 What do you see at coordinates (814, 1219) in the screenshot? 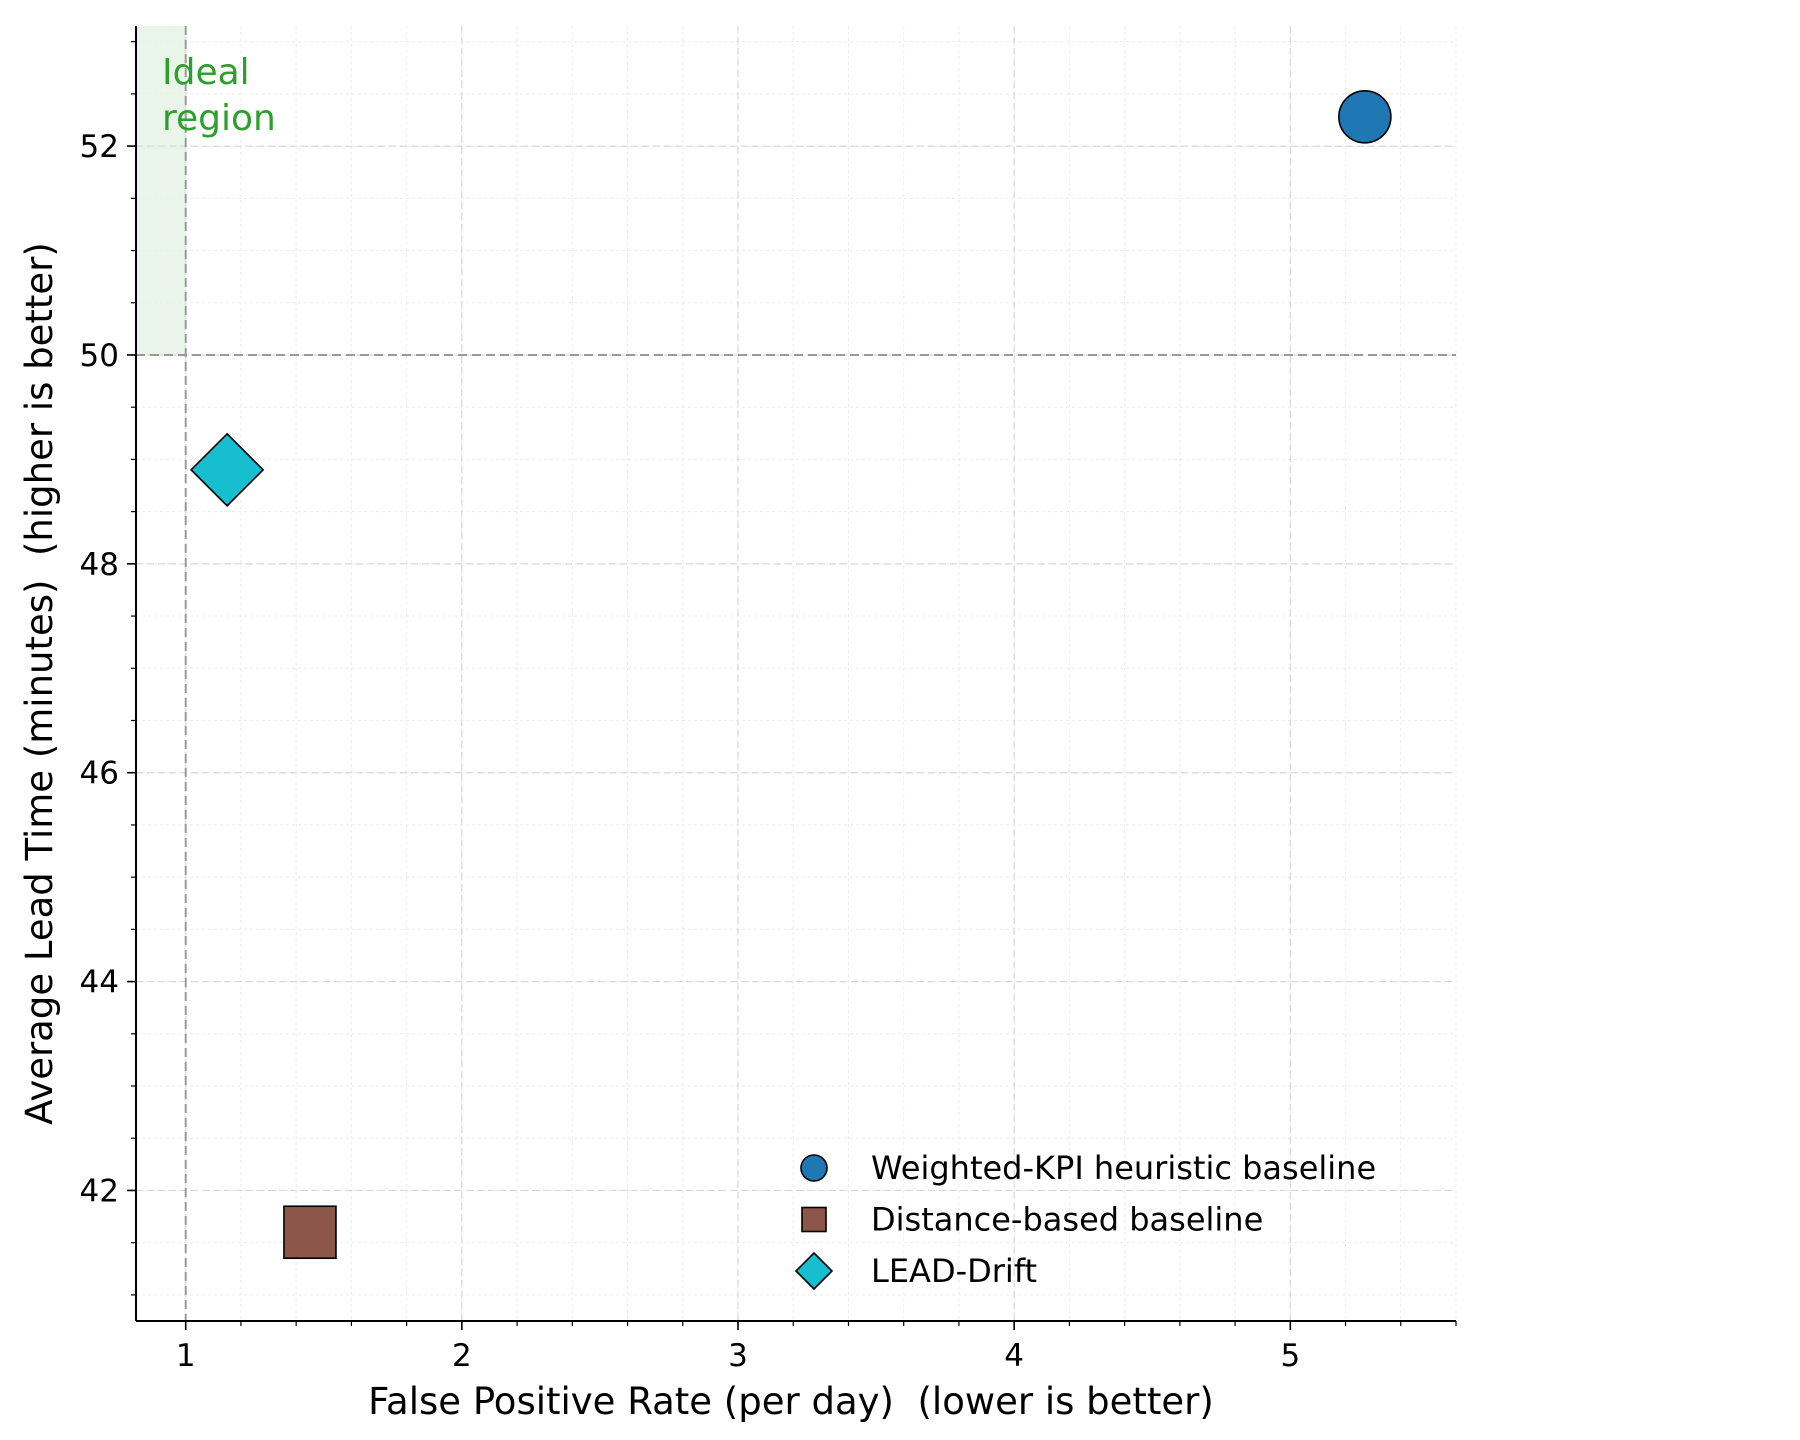
I see `legend-marker-square` at bounding box center [814, 1219].